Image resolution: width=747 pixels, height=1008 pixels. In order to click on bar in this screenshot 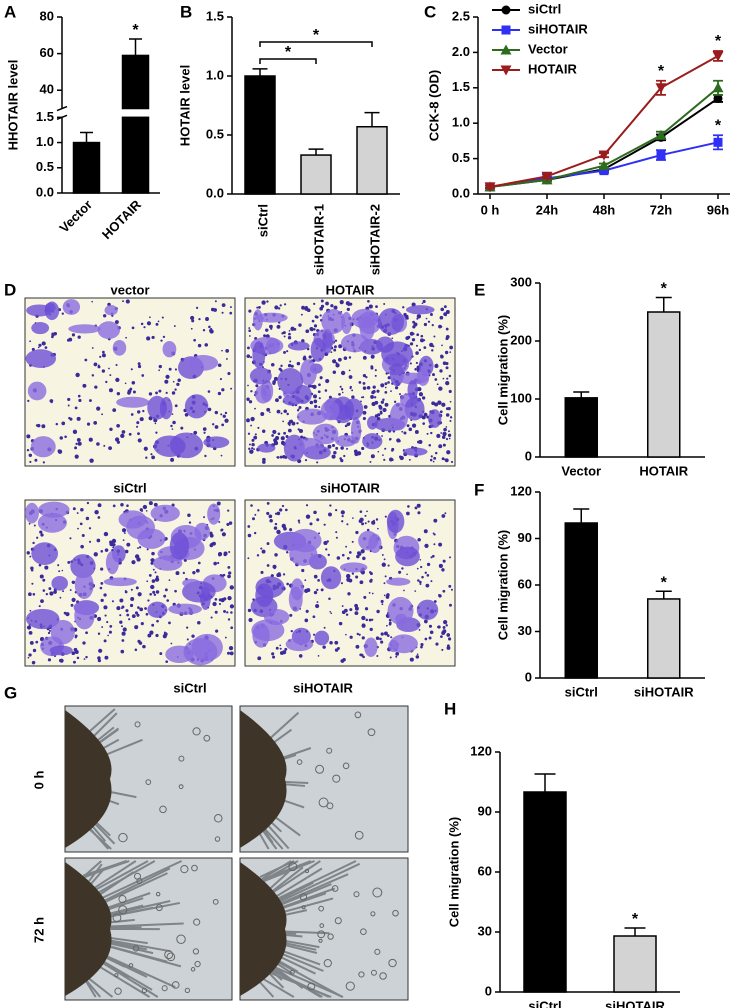, I will do `click(135, 155)`.